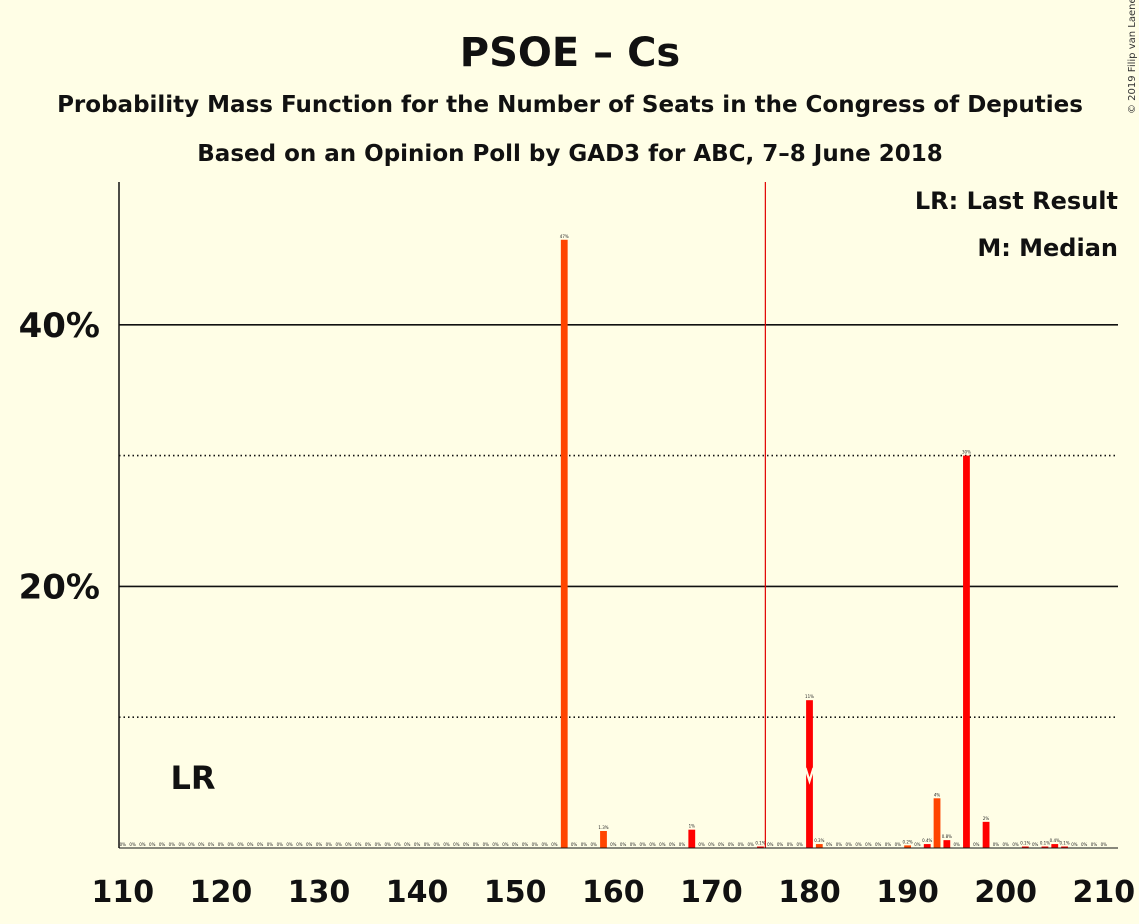  Describe the element at coordinates (417, 892) in the screenshot. I see `x-tick-label: 140` at that location.